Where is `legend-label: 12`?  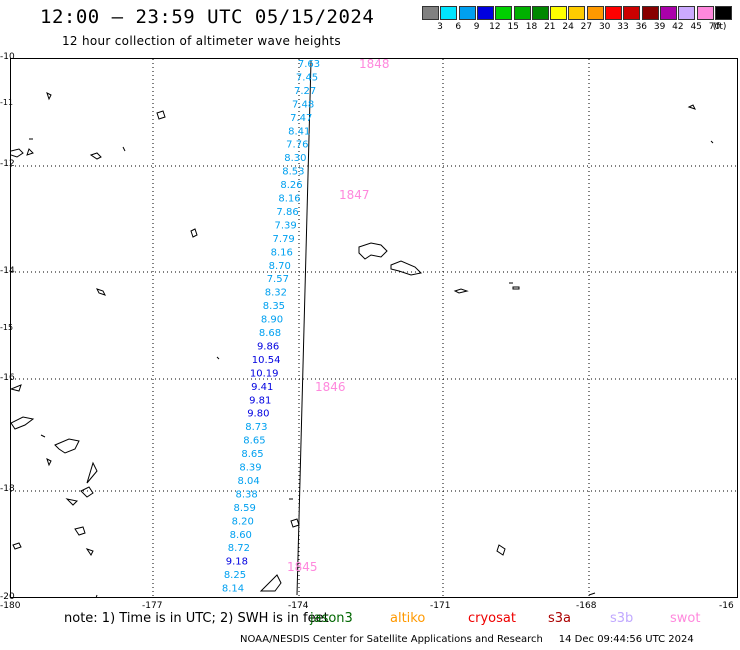 legend-label: 12 is located at coordinates (495, 27).